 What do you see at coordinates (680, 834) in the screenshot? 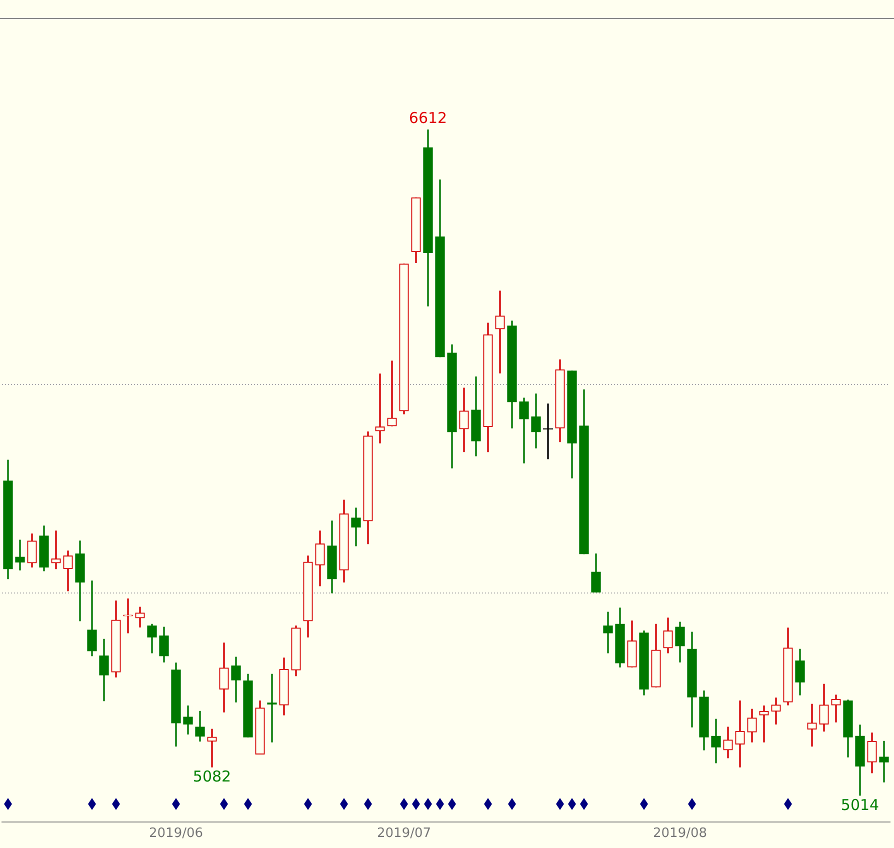
I see `x-tick-label: 2019/08` at bounding box center [680, 834].